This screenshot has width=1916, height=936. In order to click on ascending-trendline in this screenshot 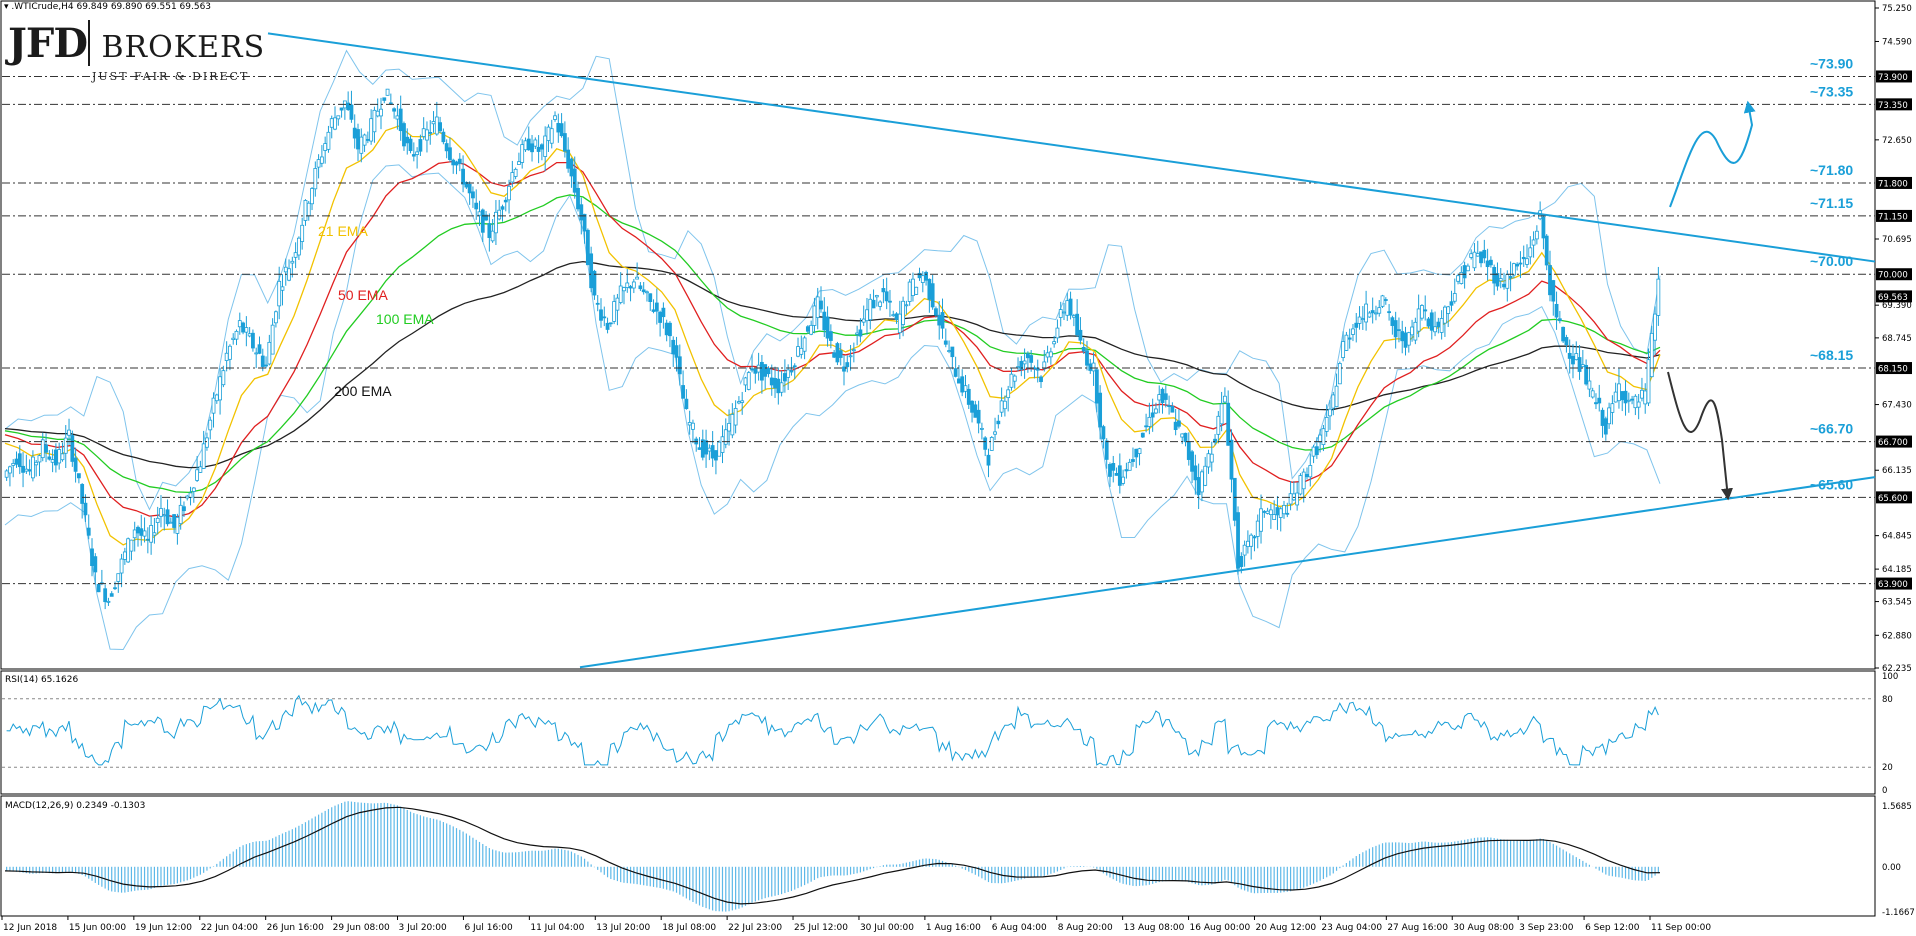, I will do `click(1227, 572)`.